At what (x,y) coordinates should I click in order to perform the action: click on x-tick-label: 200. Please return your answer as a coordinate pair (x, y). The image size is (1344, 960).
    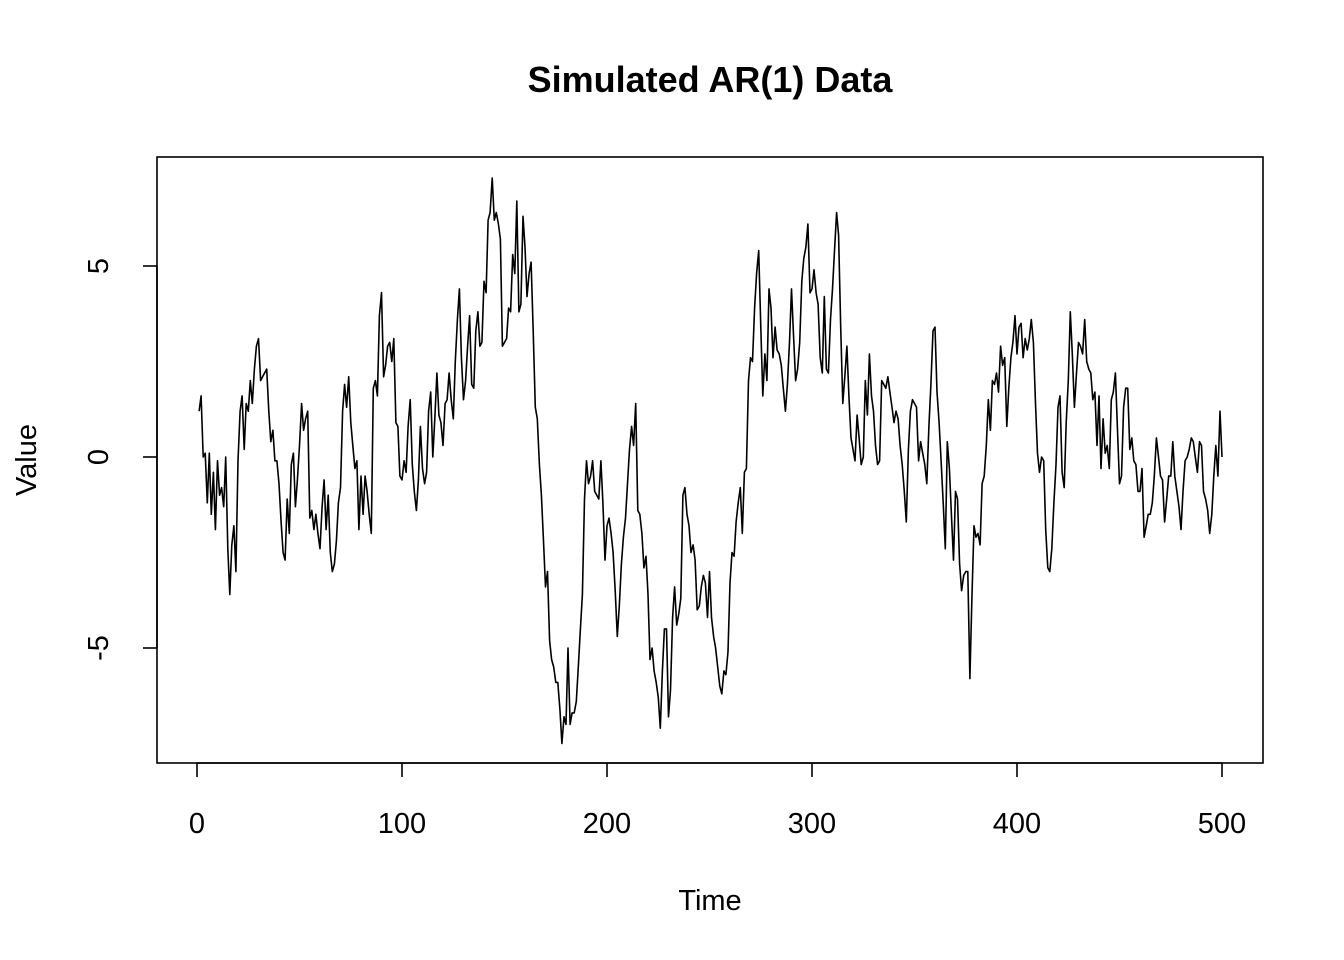
    Looking at the image, I should click on (607, 824).